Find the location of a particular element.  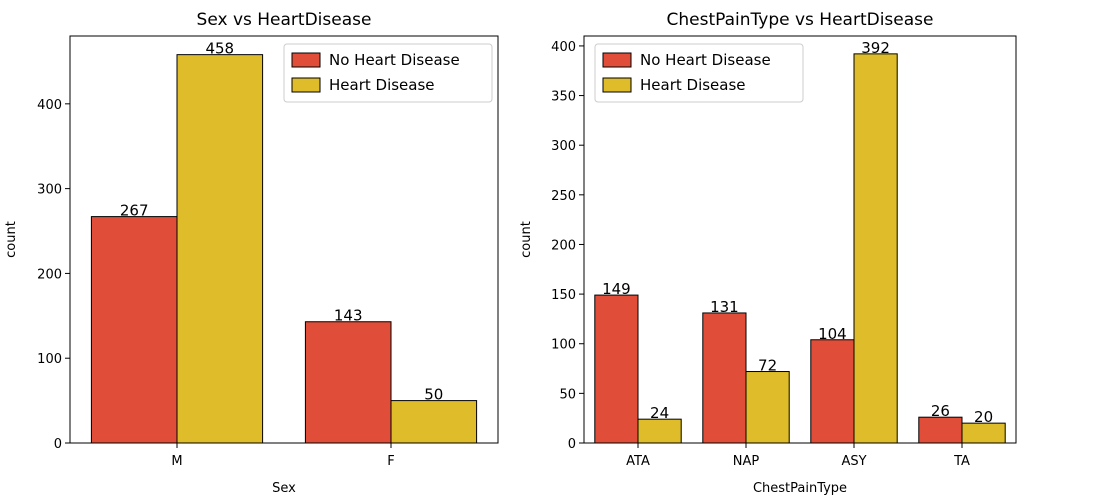

x-tick-label: TA is located at coordinates (961, 461).